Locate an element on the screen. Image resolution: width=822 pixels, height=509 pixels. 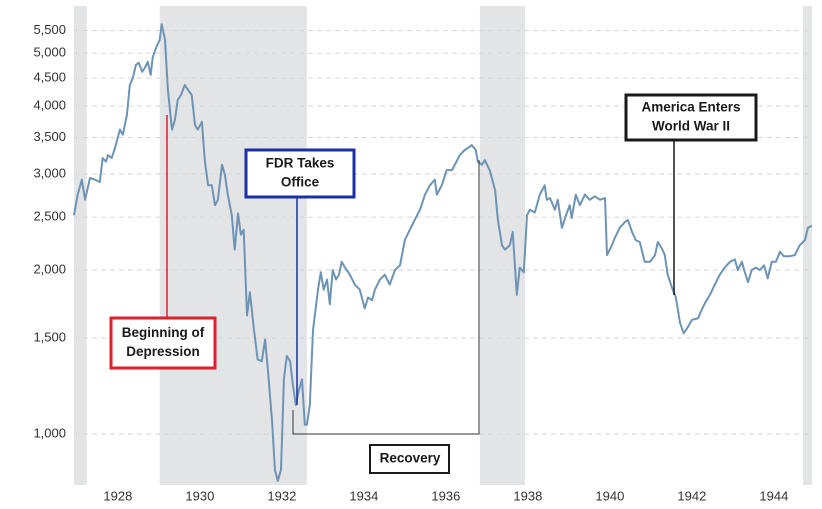
annotation-text: Office is located at coordinates (300, 182).